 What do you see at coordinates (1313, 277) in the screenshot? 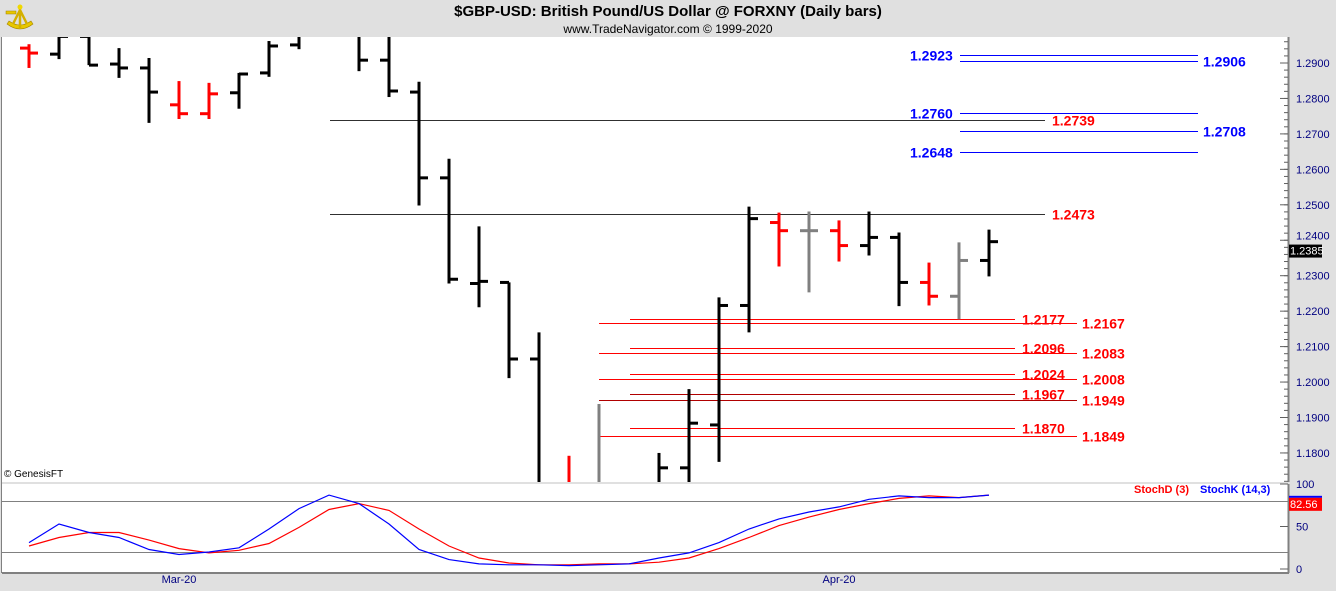
I see `price-tick-label: 1.2300` at bounding box center [1313, 277].